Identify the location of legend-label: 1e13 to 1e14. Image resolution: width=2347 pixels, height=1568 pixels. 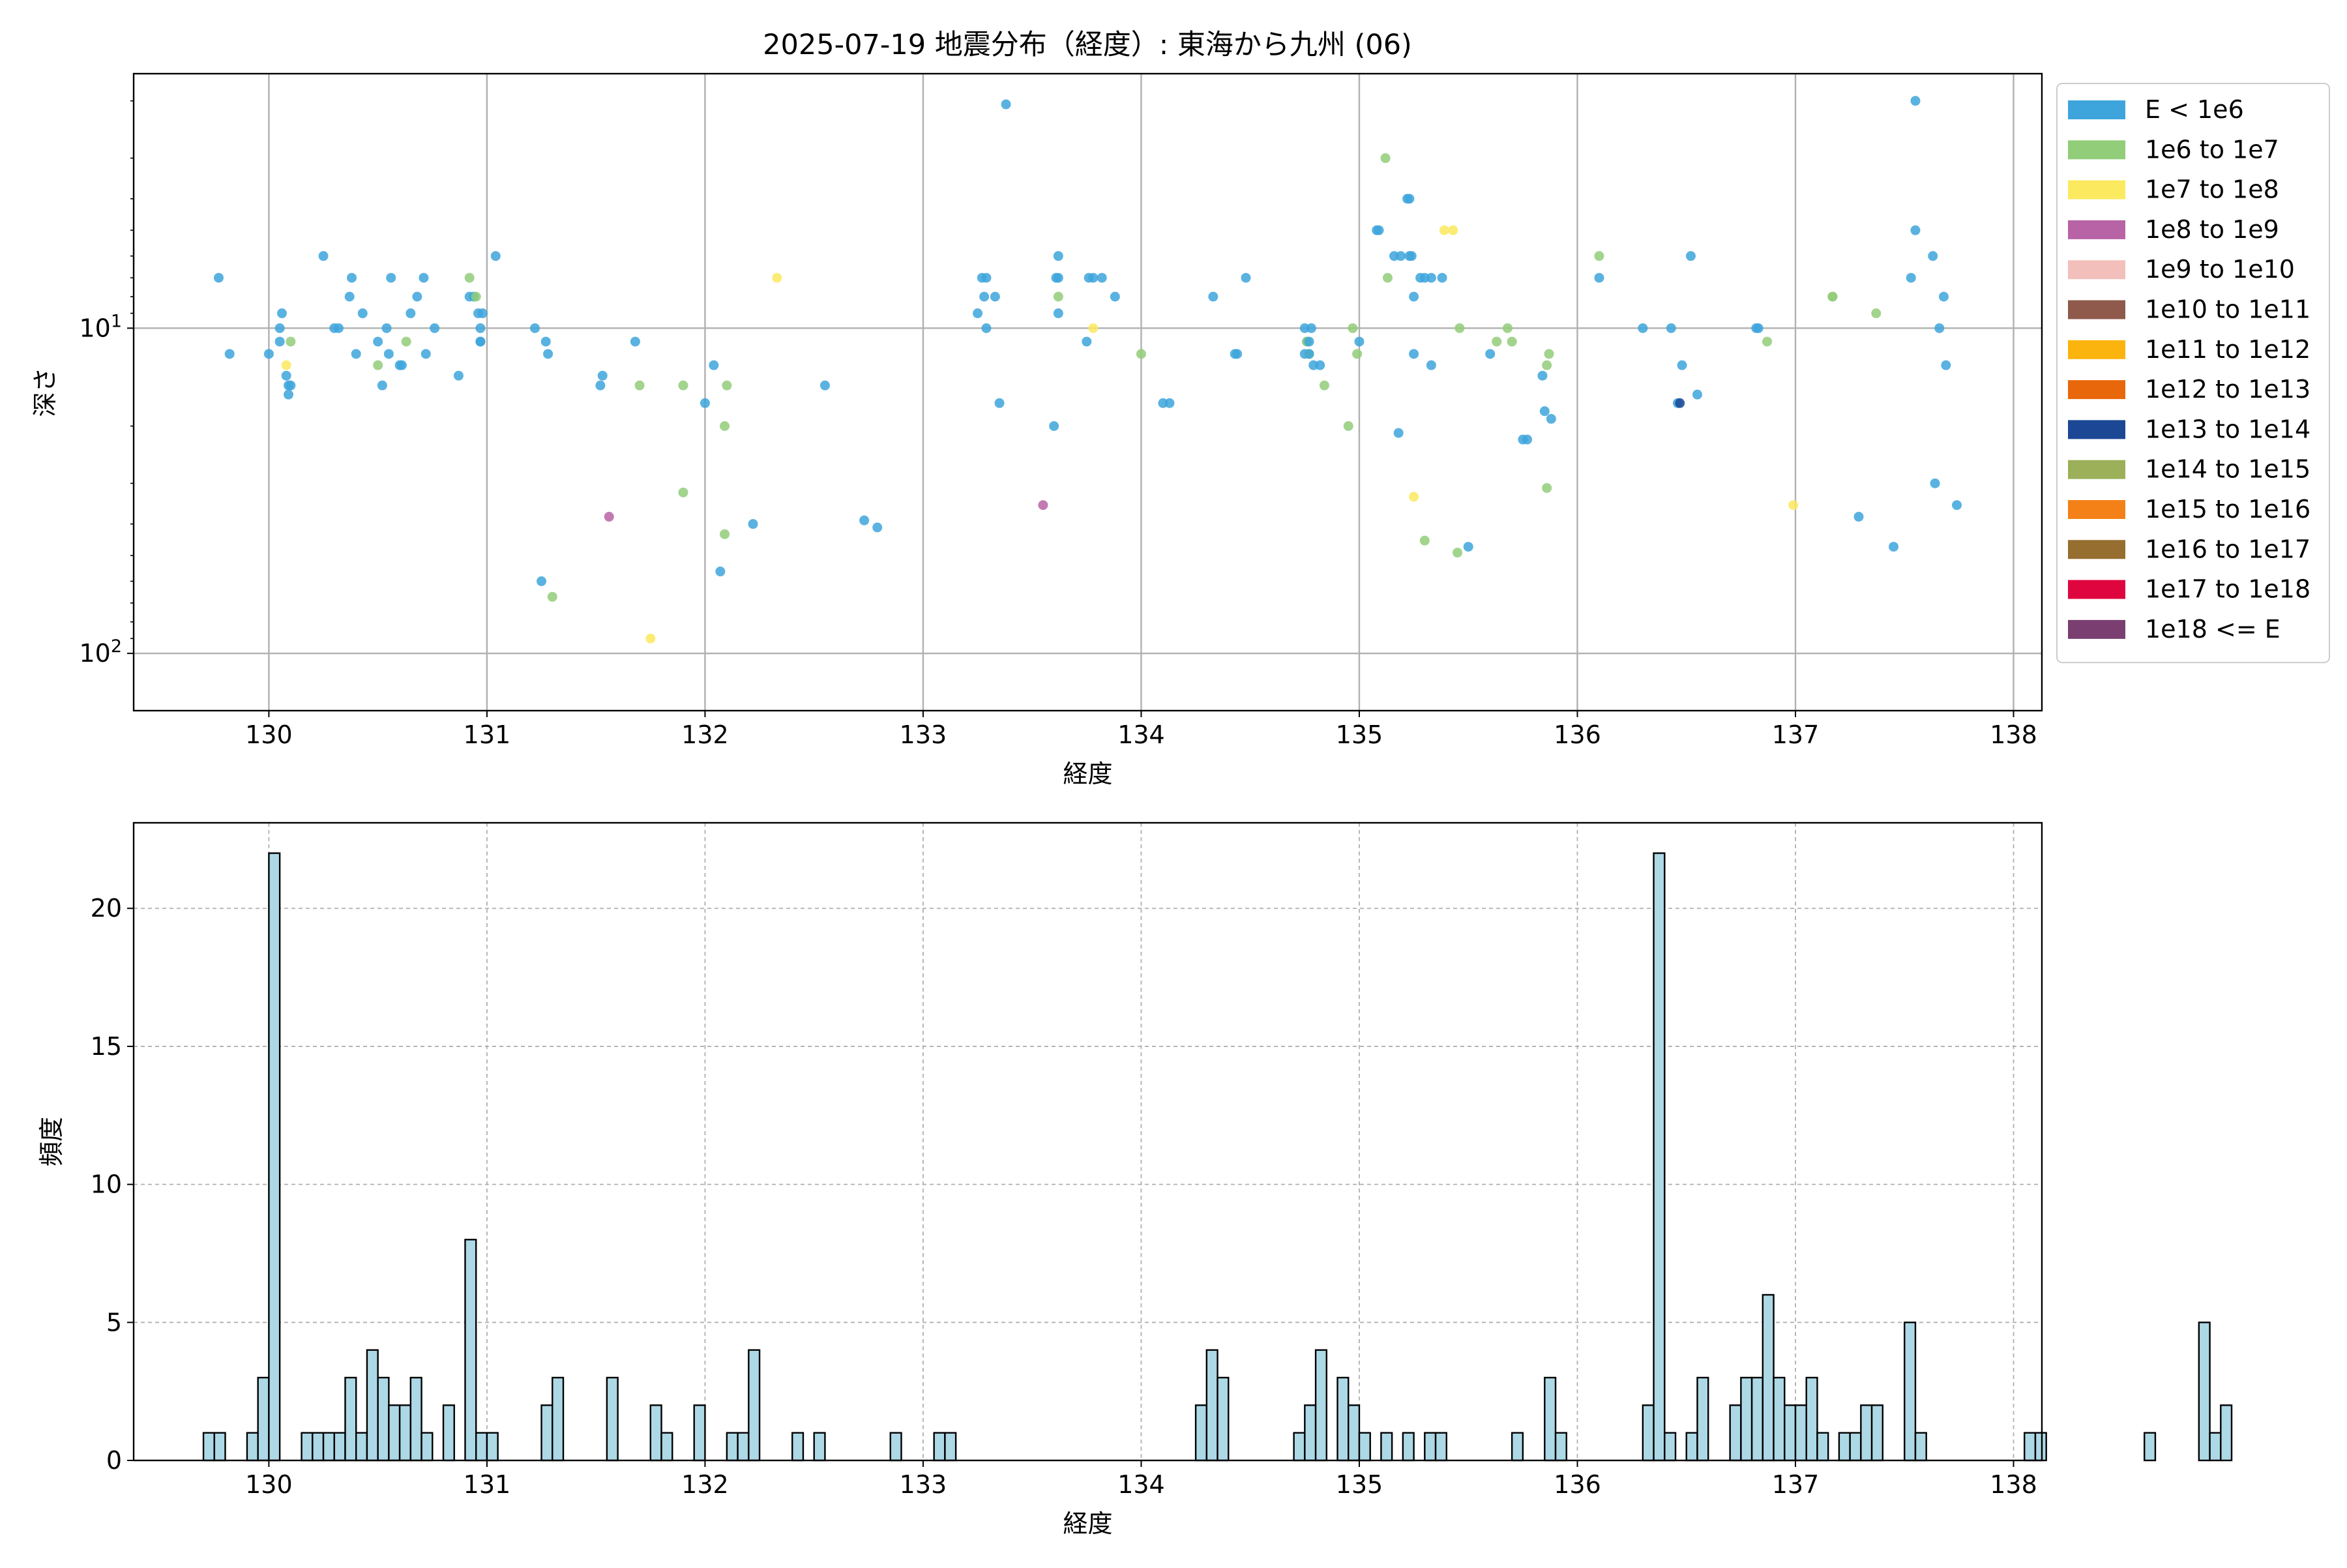
(2227, 429).